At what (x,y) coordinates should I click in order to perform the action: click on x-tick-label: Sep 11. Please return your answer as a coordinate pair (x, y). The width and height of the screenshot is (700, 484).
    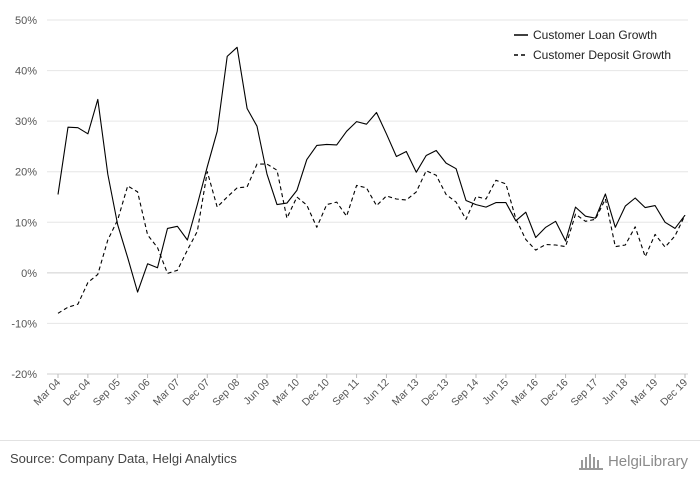
    Looking at the image, I should click on (346, 393).